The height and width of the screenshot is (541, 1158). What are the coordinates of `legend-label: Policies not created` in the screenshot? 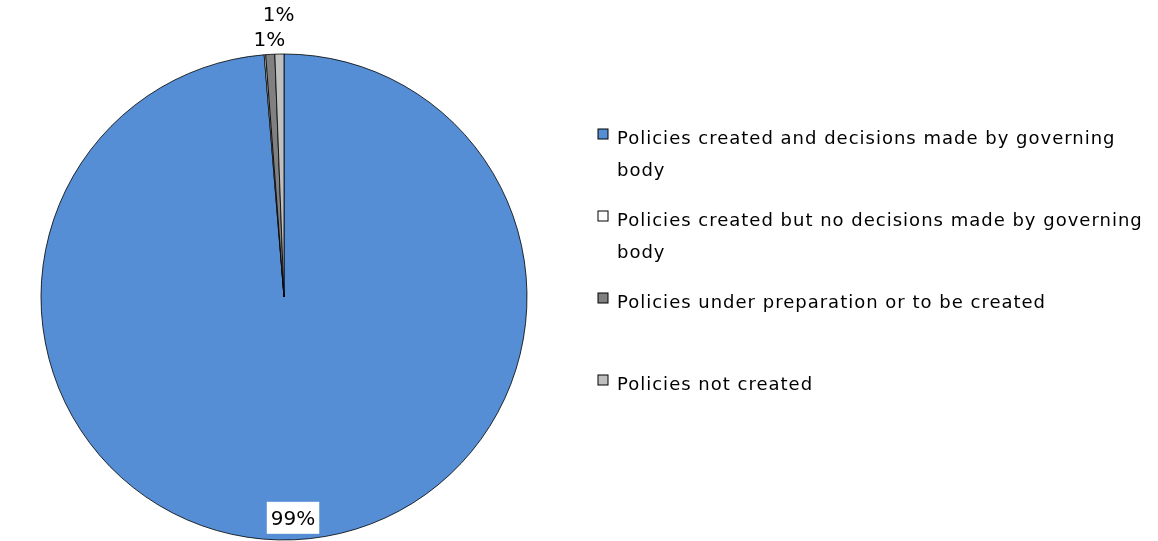 It's located at (715, 383).